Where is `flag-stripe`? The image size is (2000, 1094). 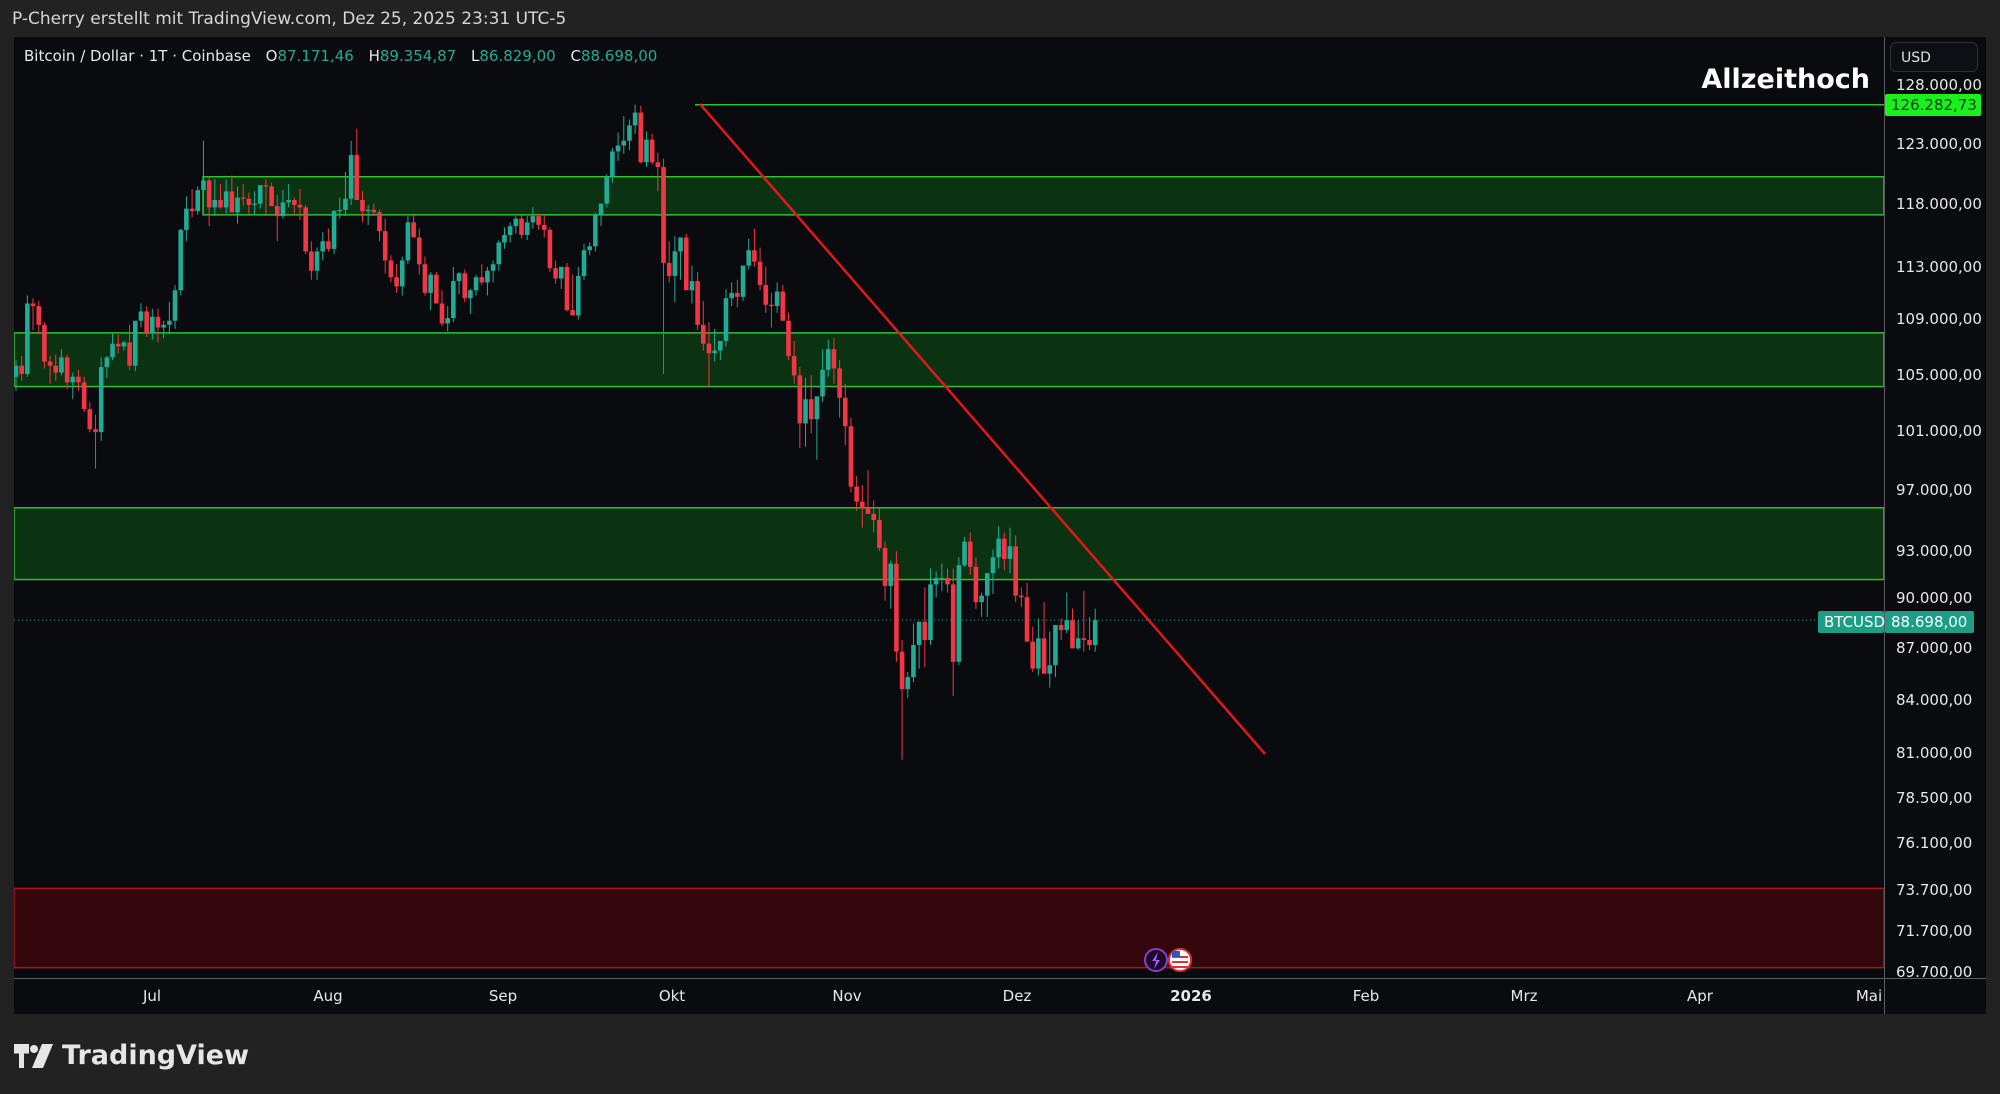 flag-stripe is located at coordinates (1180, 962).